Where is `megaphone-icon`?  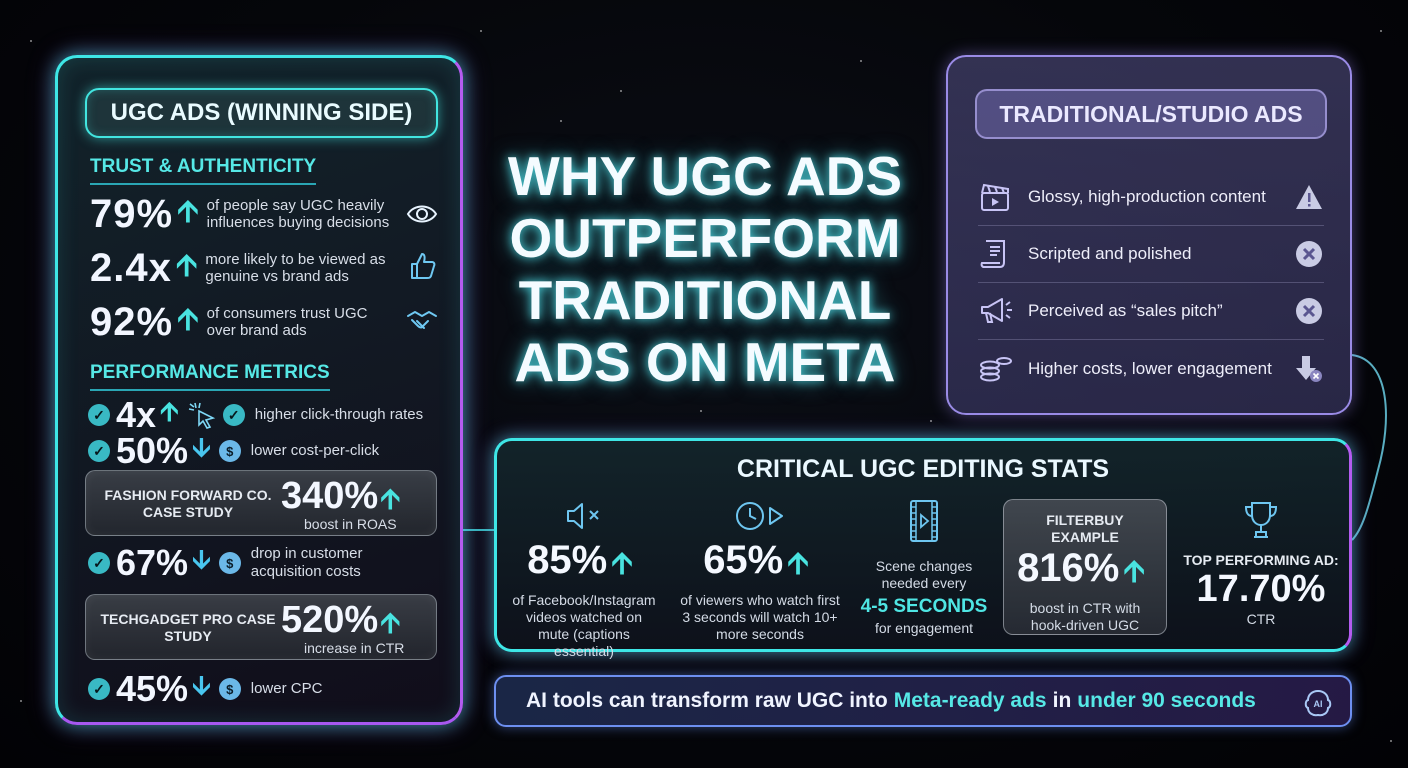
megaphone-icon is located at coordinates (996, 310).